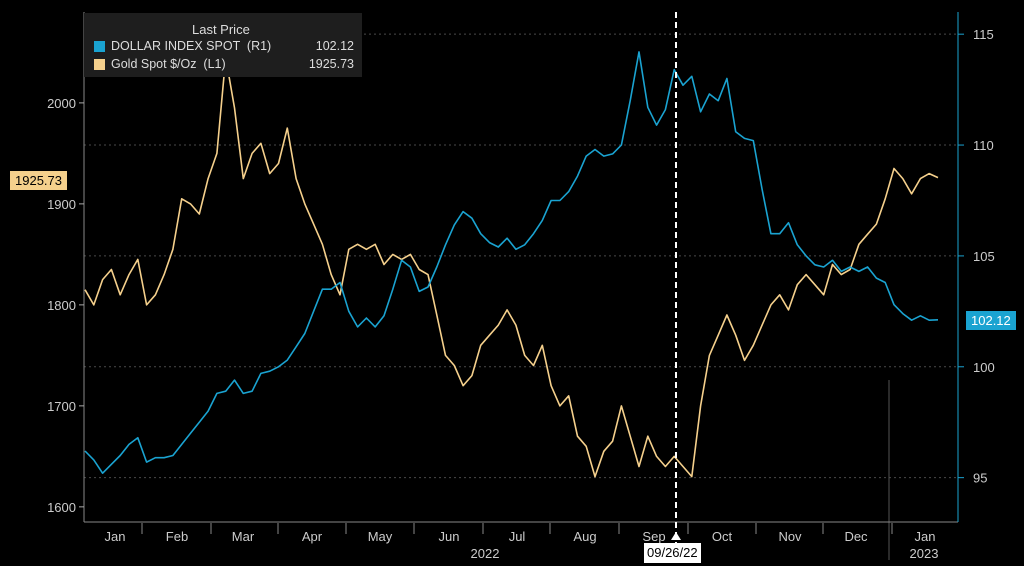 The height and width of the screenshot is (566, 1024). I want to click on left-tick-label-1800: 1800, so click(61, 305).